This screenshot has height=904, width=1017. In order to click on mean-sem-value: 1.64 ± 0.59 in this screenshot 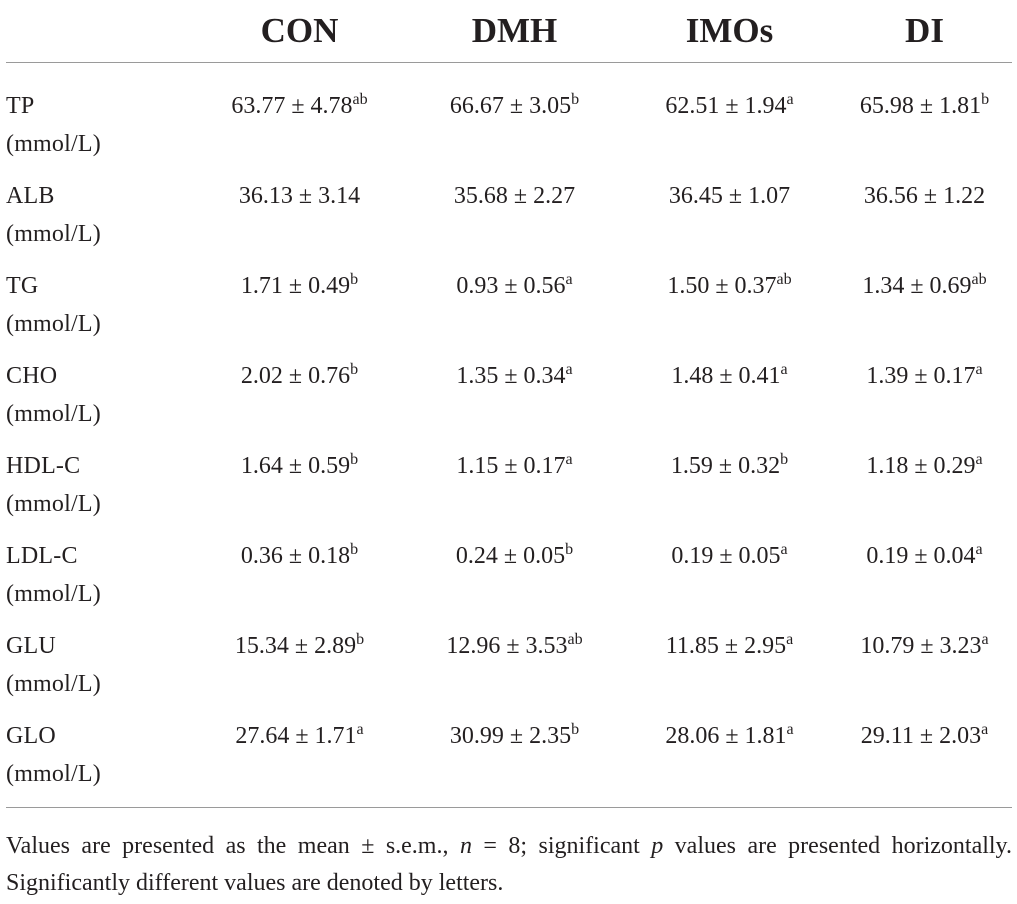, I will do `click(295, 466)`.